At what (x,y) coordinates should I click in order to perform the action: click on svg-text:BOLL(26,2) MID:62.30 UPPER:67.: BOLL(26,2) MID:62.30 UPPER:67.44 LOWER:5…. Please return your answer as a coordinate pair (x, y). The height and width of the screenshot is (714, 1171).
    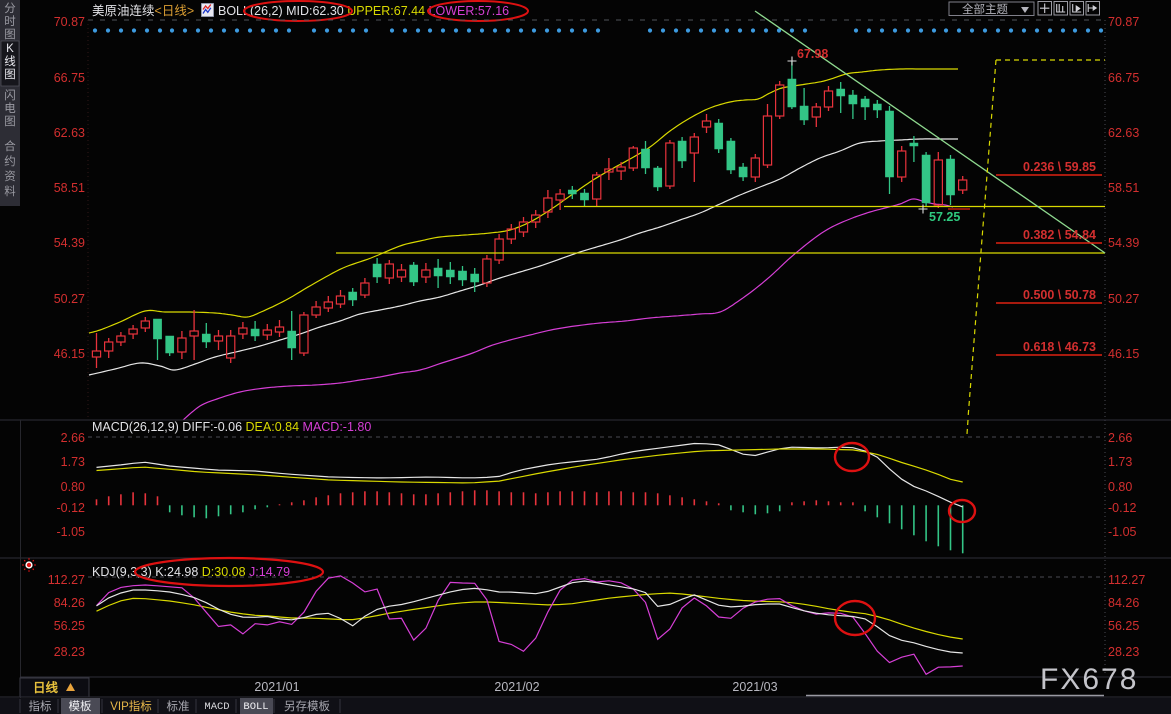
    Looking at the image, I should click on (363, 11).